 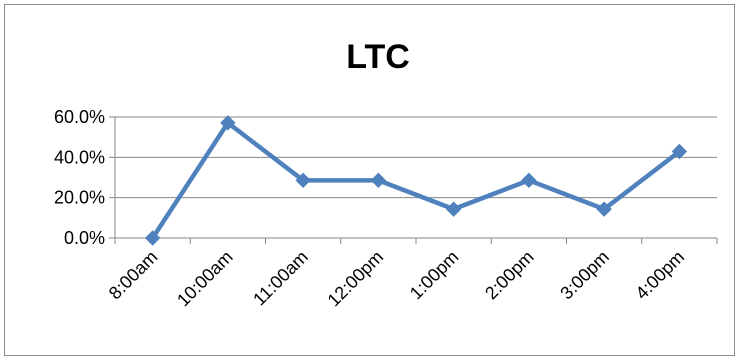 I want to click on x-tick-label: 4:00pm, so click(x=660, y=275).